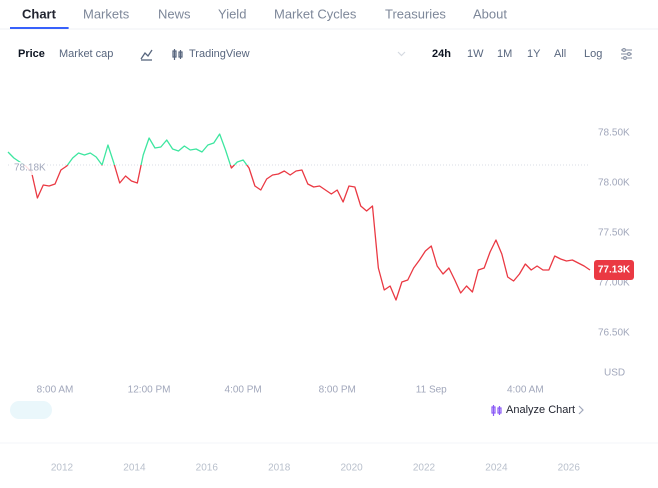 The image size is (658, 488). I want to click on range-button: 1Y, so click(534, 54).